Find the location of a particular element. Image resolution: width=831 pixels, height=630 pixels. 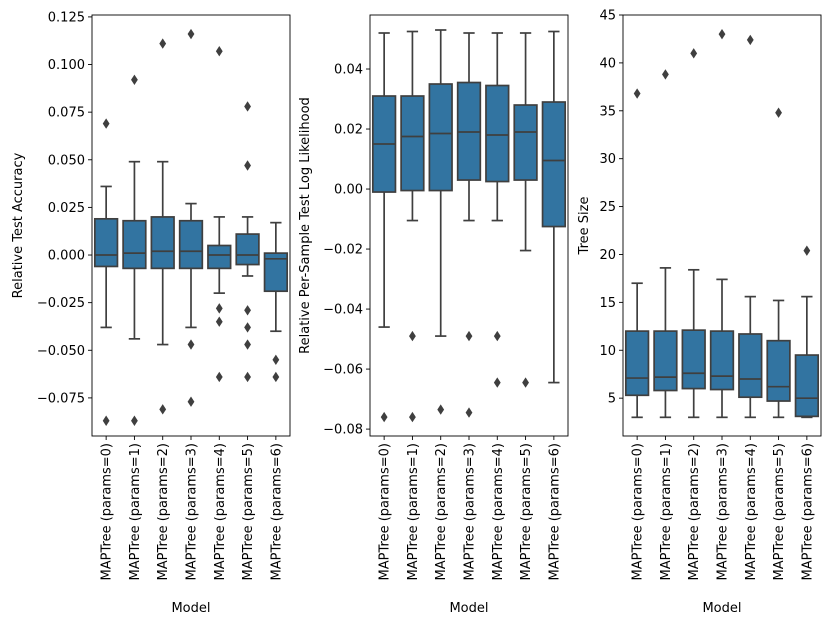

y-tick-label: −0.050 is located at coordinates (61, 351).